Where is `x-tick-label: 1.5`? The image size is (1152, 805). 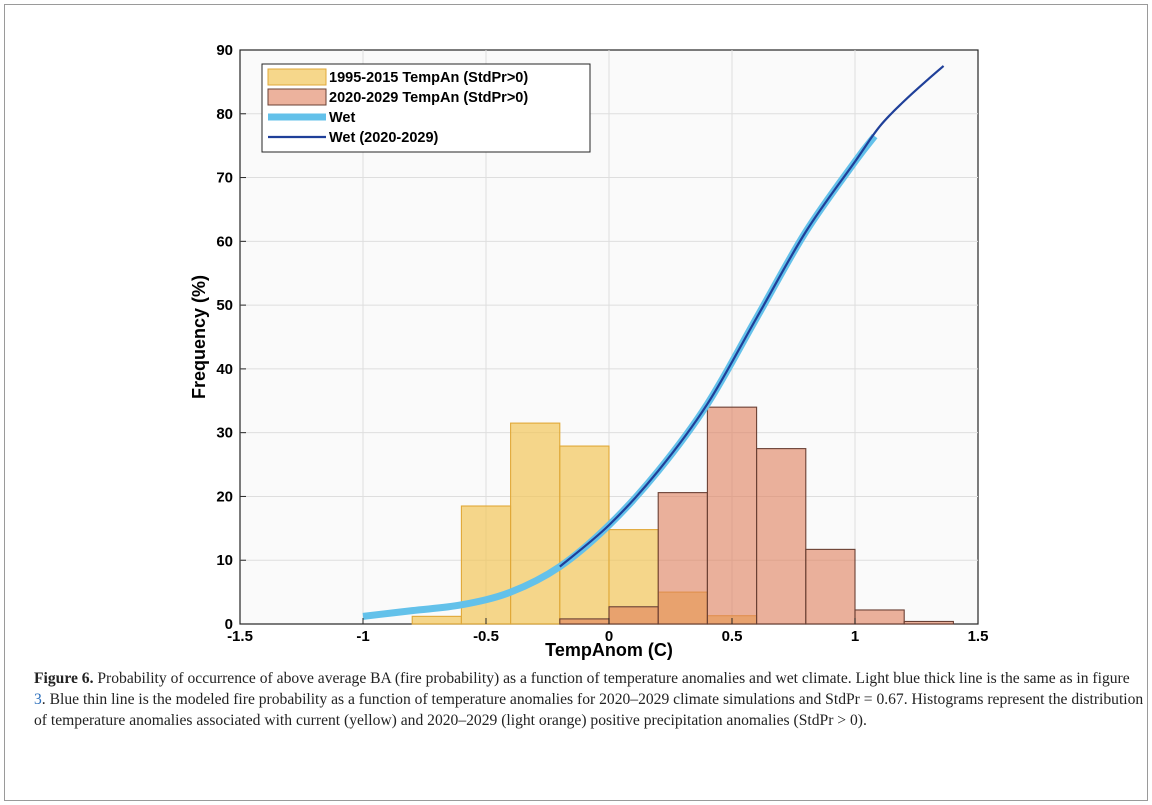 x-tick-label: 1.5 is located at coordinates (978, 636).